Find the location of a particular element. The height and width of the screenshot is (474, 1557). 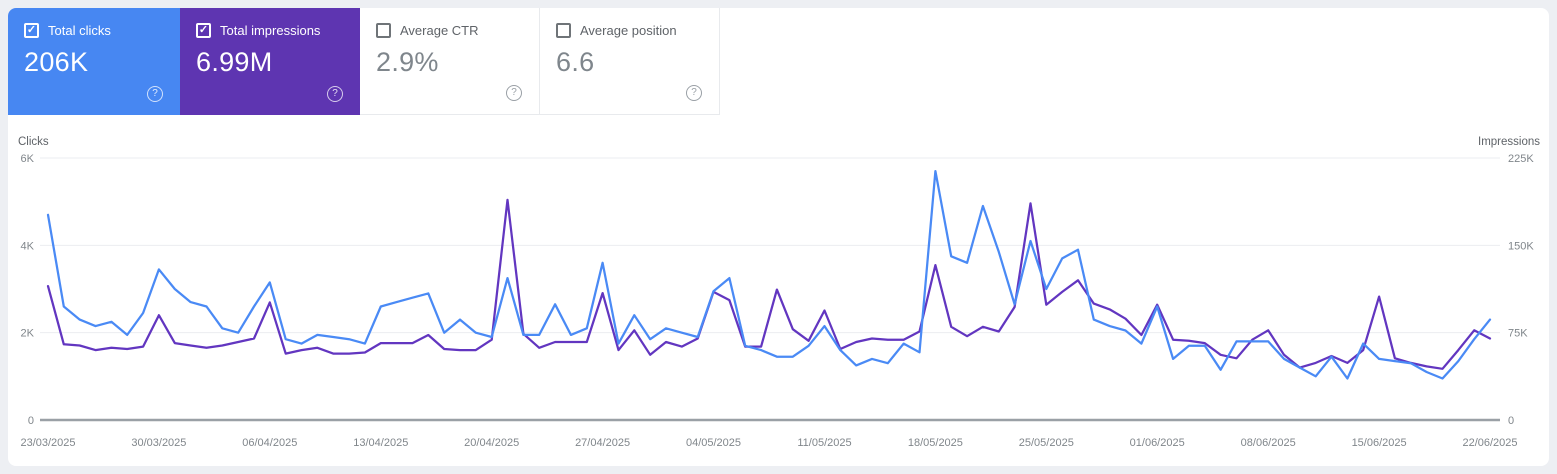

svg-text: 13/04/2025 is located at coordinates (380, 443).